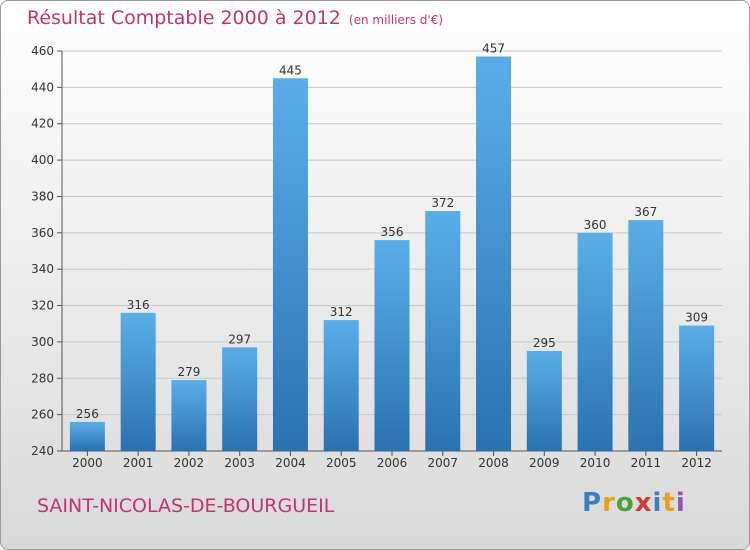 This screenshot has height=550, width=750. What do you see at coordinates (87, 463) in the screenshot?
I see `x-tick-label: 2000` at bounding box center [87, 463].